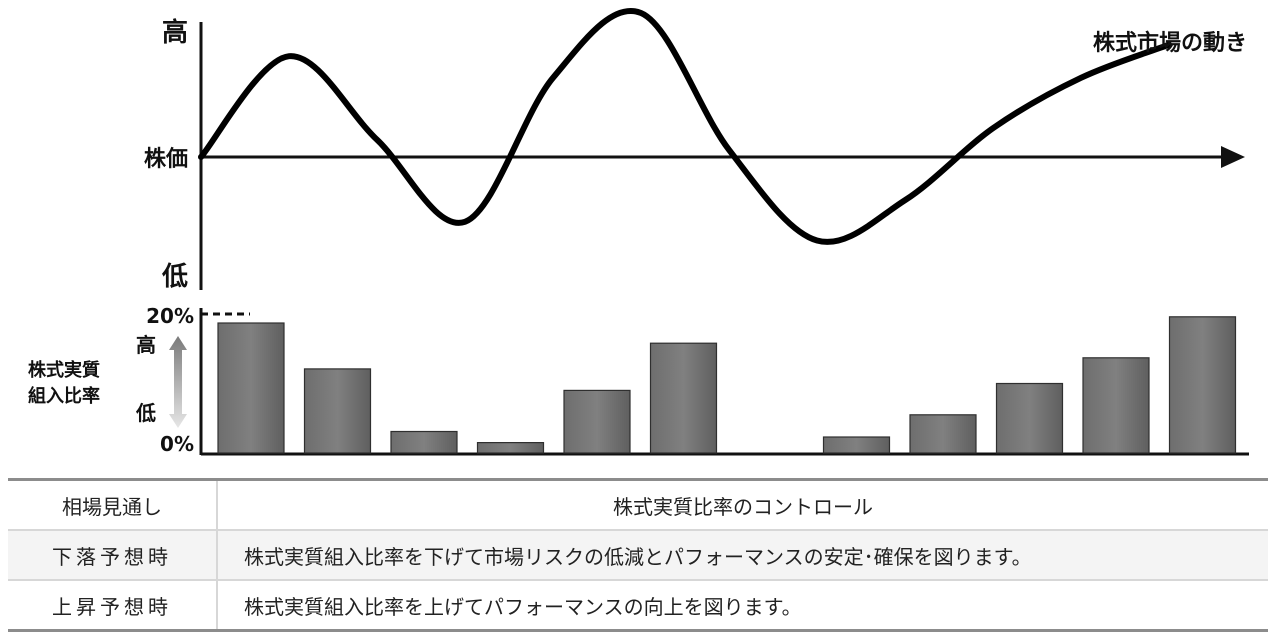 This screenshot has width=1276, height=637. I want to click on y-high-label: 高, so click(175, 32).